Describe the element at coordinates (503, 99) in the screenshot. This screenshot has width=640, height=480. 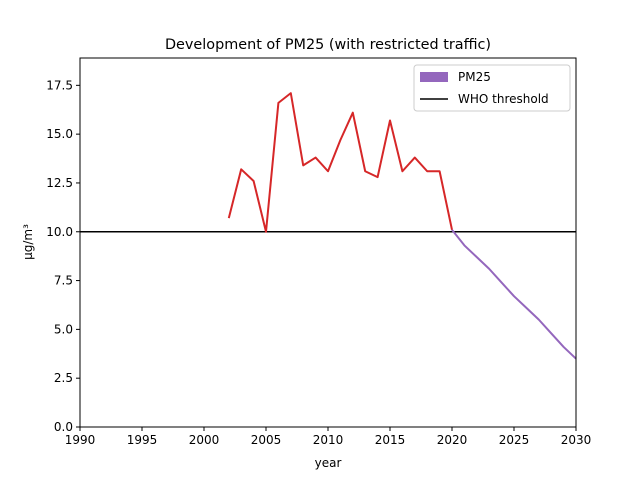
I see `legend-label-who-threshold: WHO threshold` at that location.